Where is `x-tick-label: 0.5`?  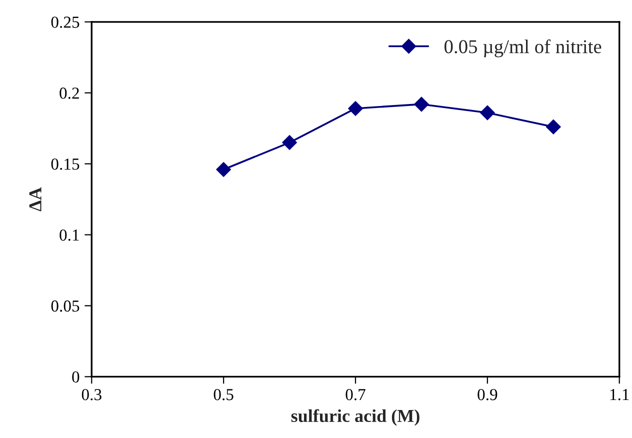 x-tick-label: 0.5 is located at coordinates (224, 394).